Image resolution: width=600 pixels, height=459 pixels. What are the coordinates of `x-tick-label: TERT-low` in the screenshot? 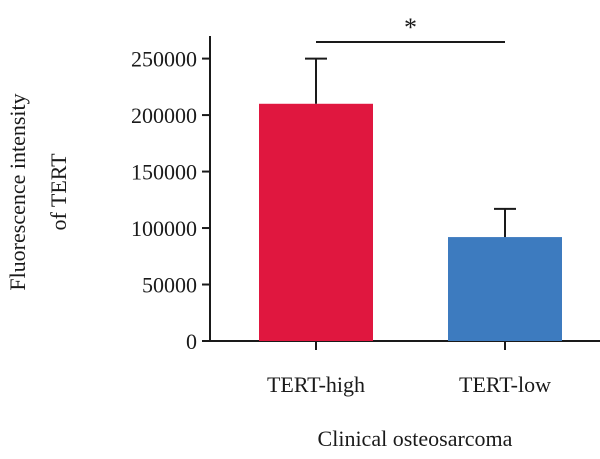 It's located at (505, 384).